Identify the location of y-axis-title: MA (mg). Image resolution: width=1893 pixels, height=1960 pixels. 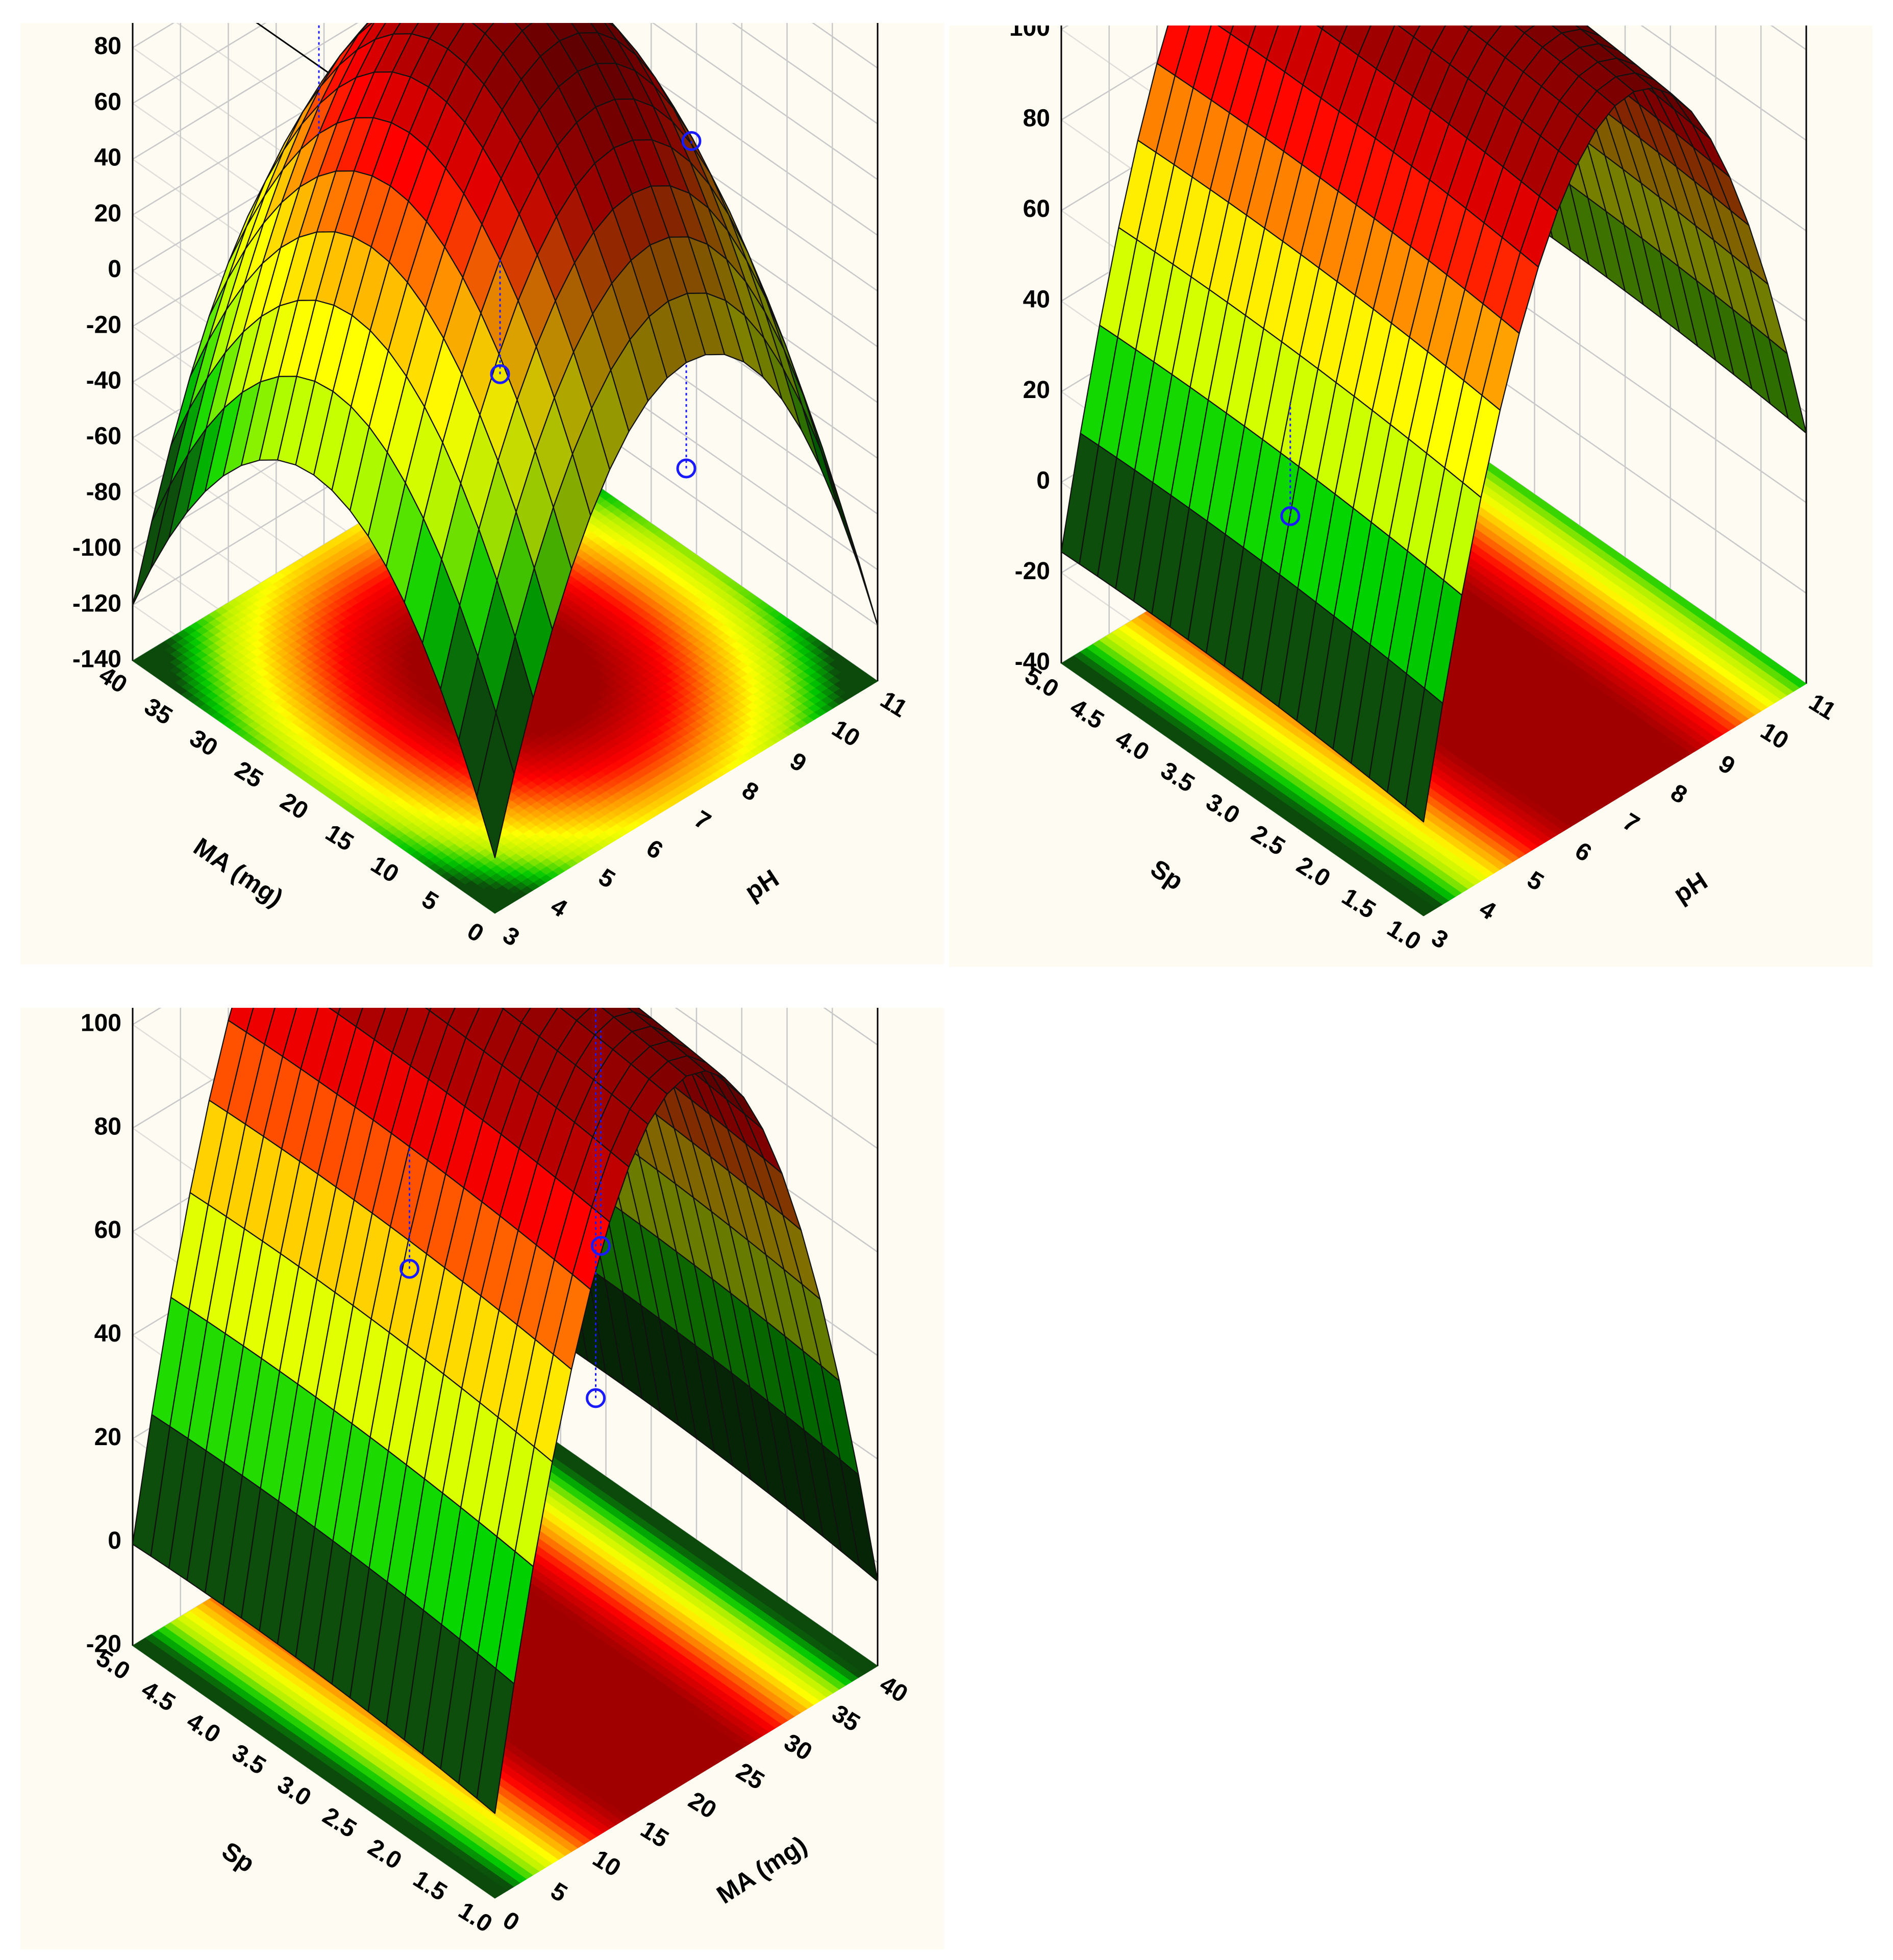
(238, 872).